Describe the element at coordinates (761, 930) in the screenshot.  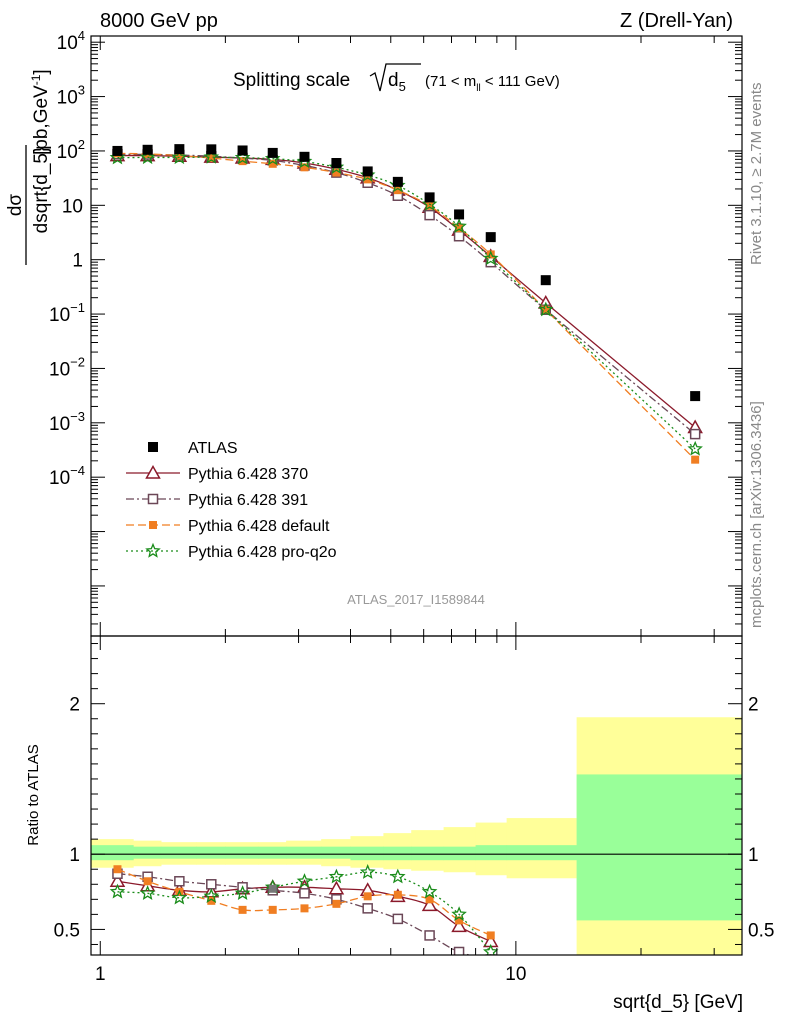
I see `ratio-y-tick-label-right: 0.5` at that location.